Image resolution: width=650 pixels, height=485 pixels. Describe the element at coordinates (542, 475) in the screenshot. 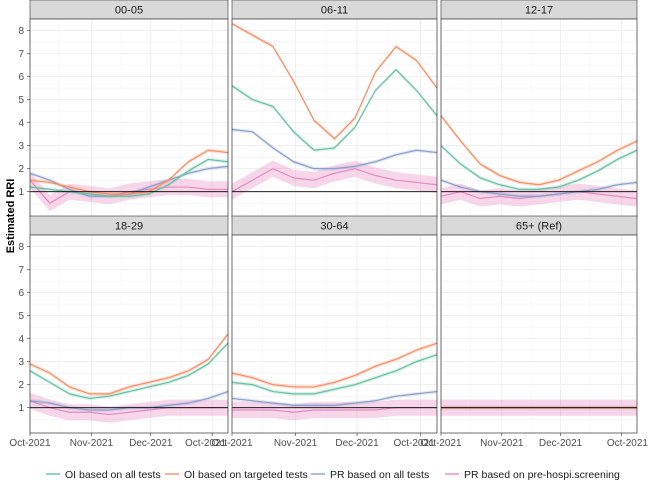

I see `legend-label-pr_prehospi: PR based on pre-hospi.screening` at that location.